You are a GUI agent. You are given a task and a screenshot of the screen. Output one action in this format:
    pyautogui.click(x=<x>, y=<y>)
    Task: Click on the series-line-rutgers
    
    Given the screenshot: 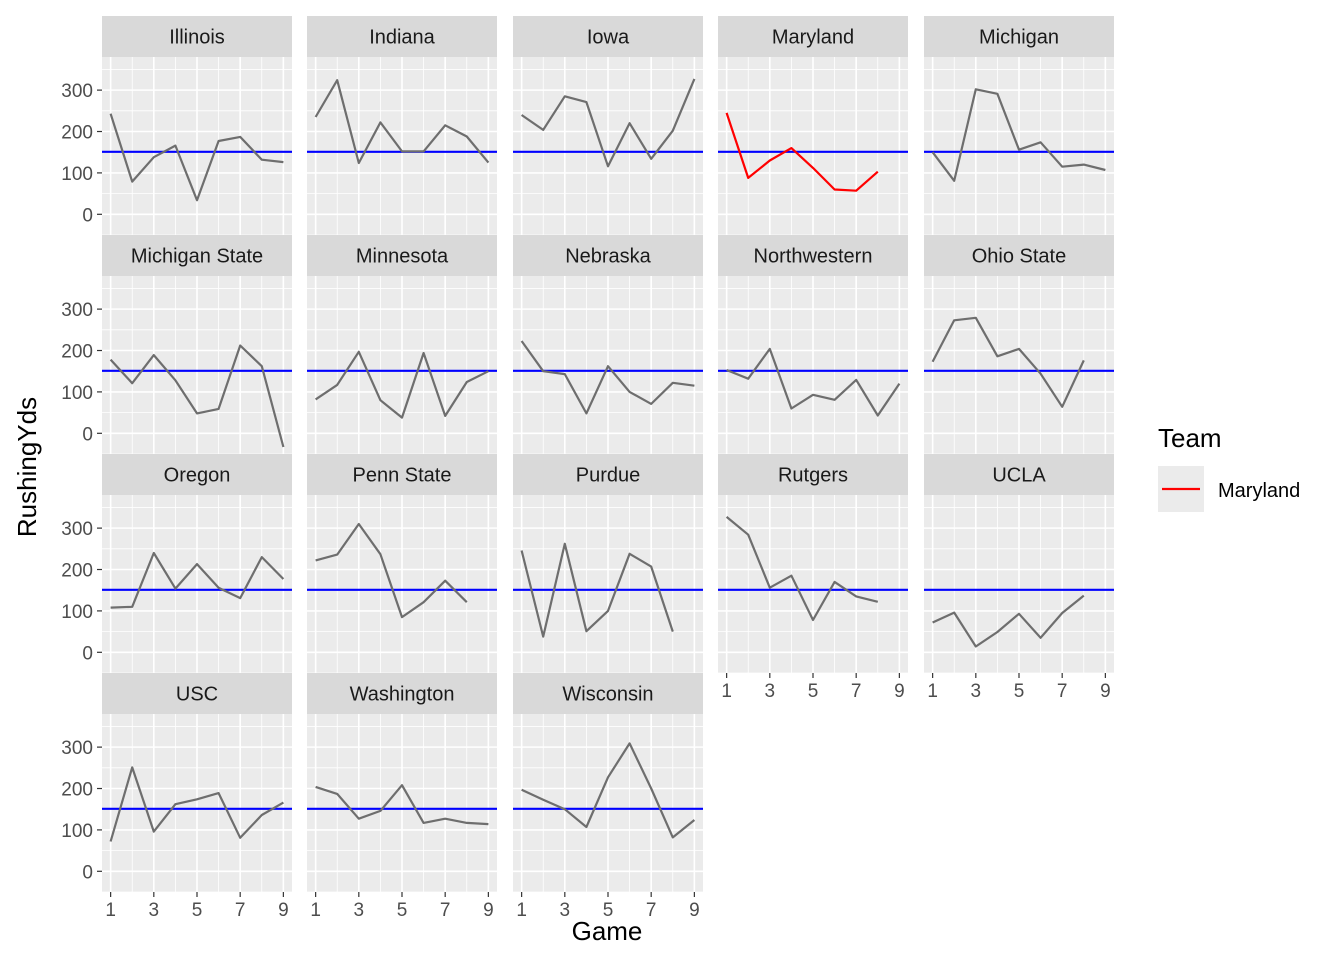 What is the action you would take?
    pyautogui.click(x=802, y=569)
    